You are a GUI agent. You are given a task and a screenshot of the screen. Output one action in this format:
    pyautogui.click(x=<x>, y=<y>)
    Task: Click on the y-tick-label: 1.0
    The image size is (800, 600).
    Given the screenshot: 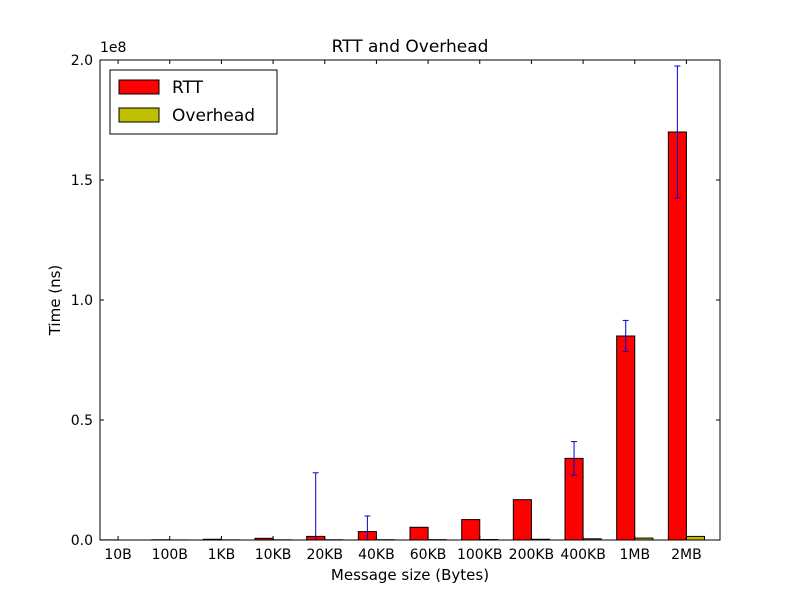 What is the action you would take?
    pyautogui.click(x=82, y=301)
    